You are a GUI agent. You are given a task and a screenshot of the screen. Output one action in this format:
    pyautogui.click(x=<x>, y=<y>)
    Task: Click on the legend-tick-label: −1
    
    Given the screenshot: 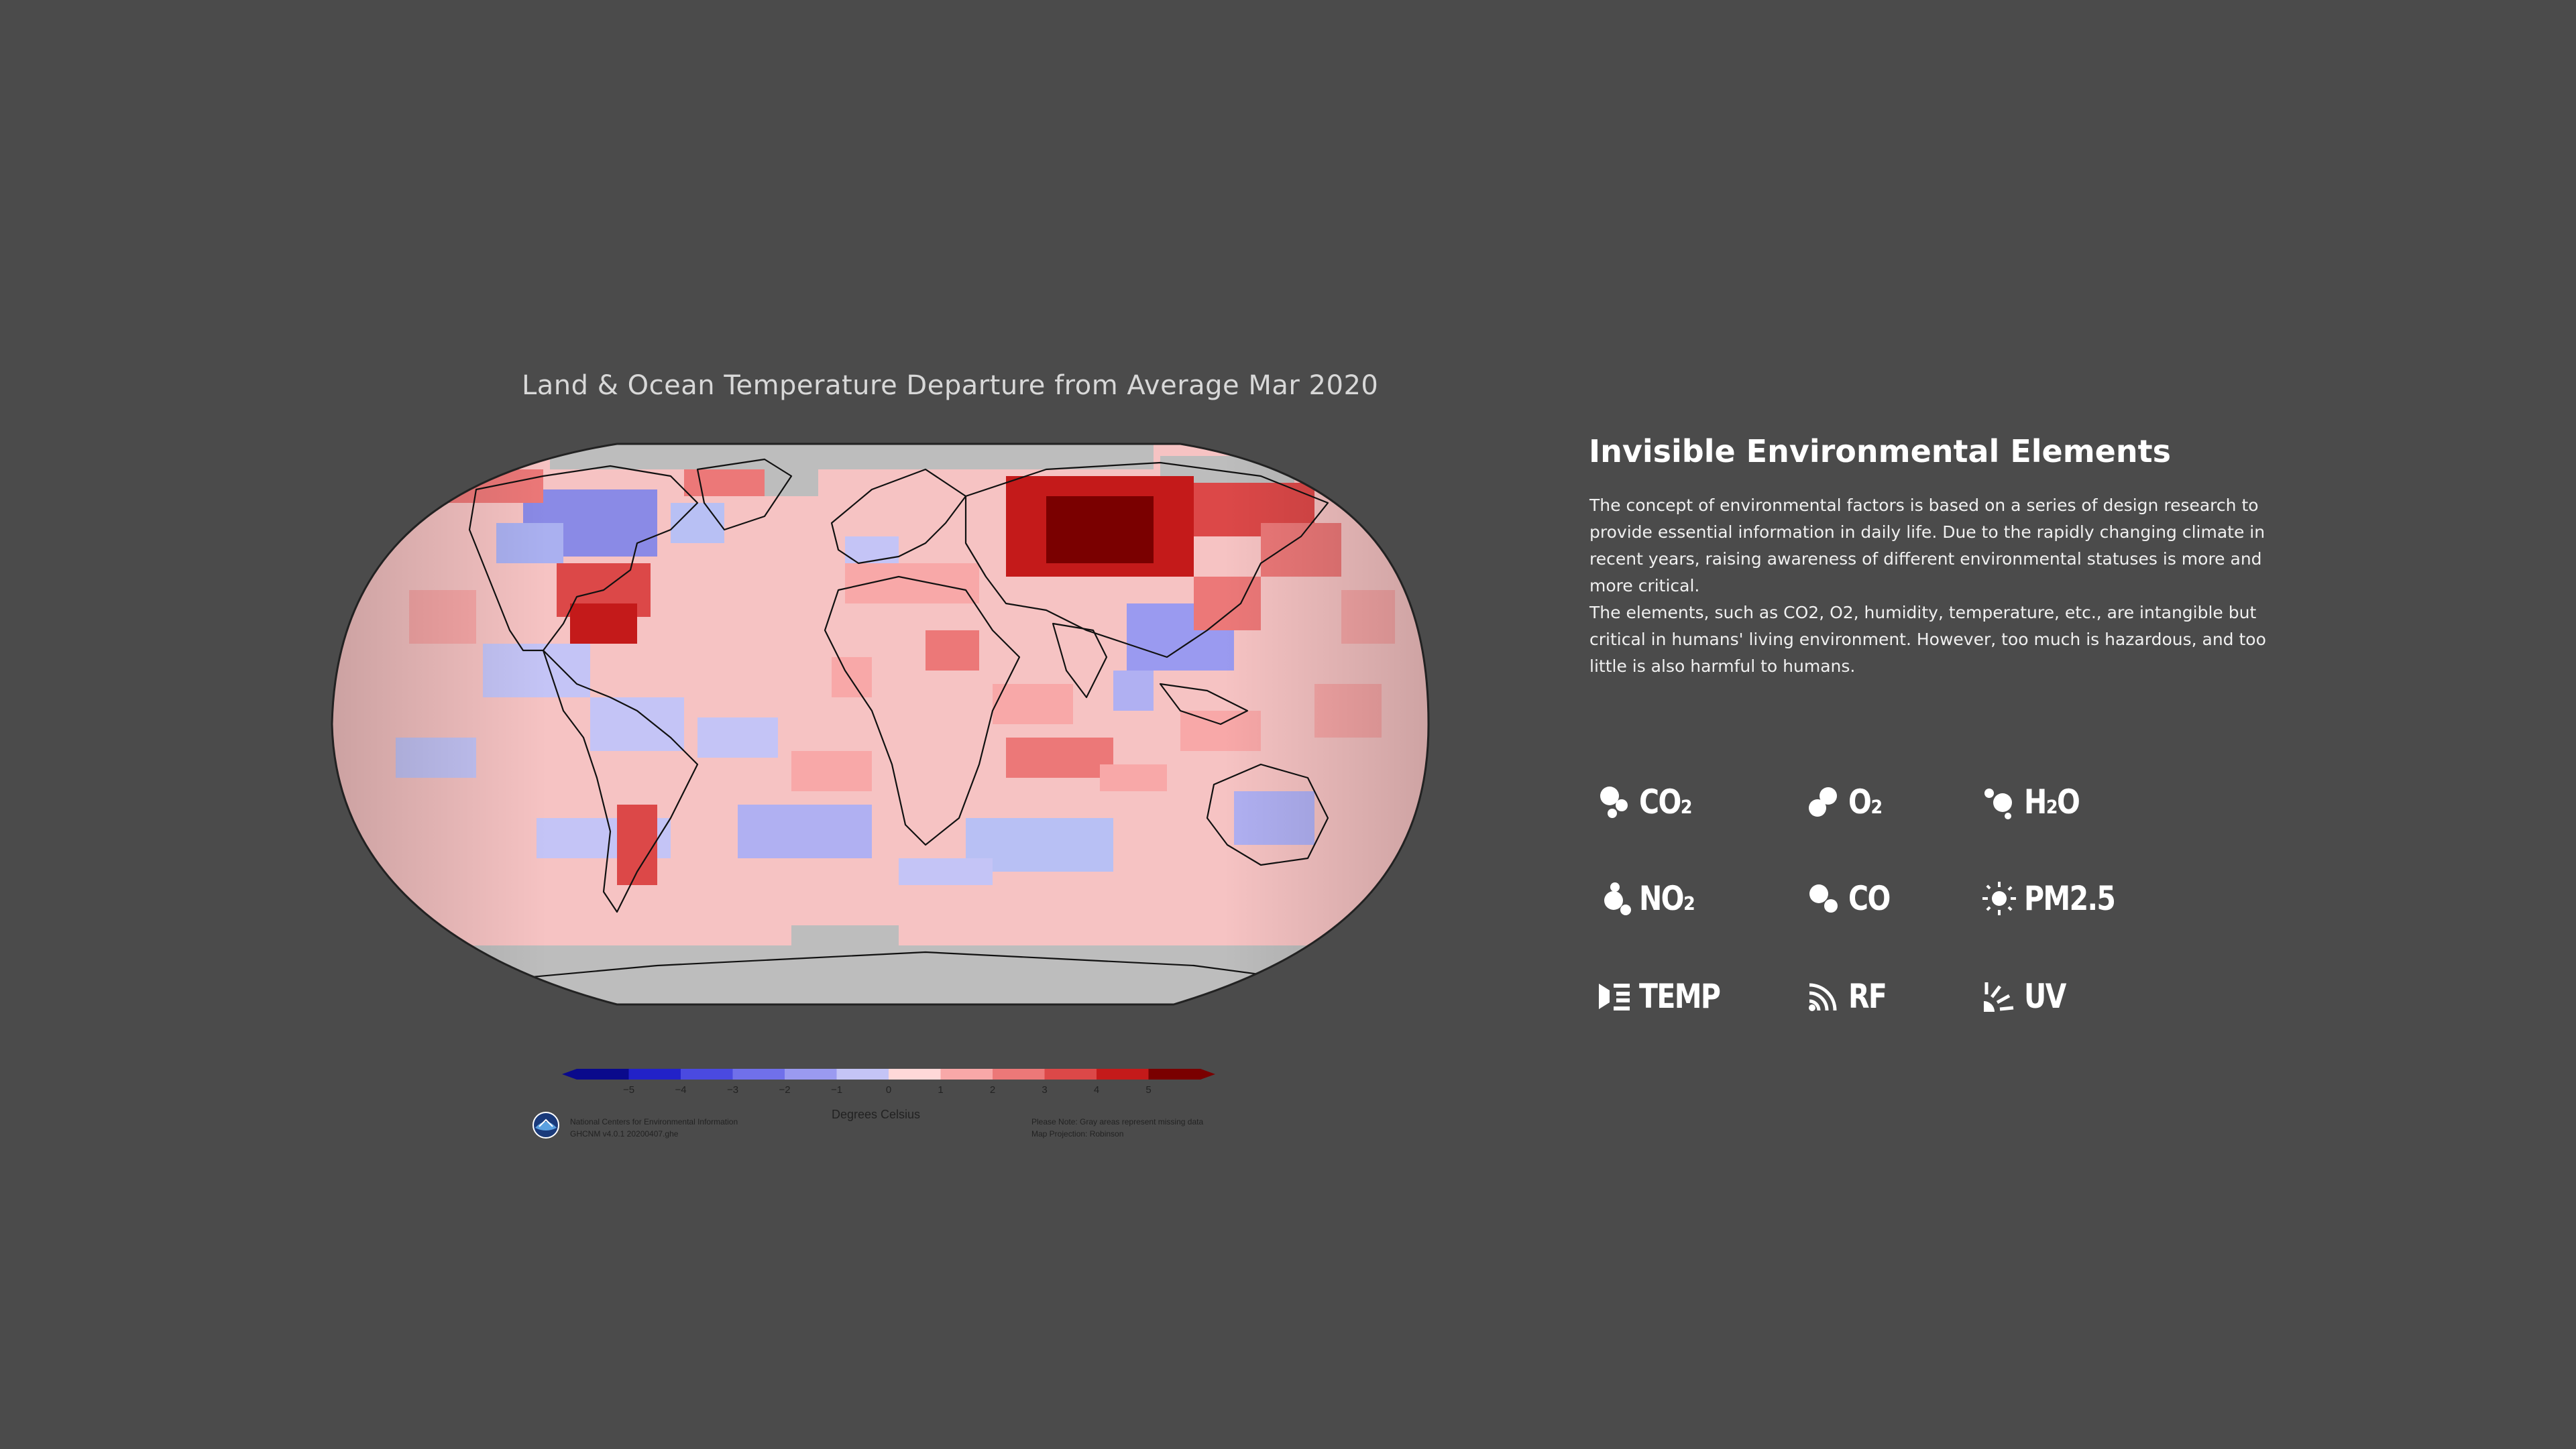 What is the action you would take?
    pyautogui.click(x=836, y=1090)
    